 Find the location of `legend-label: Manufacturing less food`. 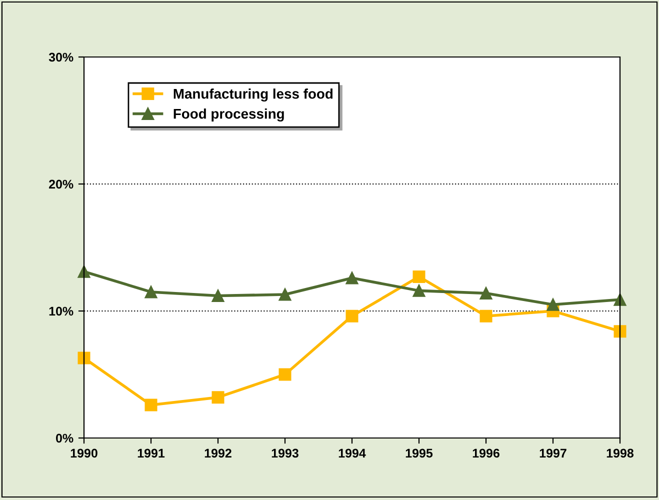

legend-label: Manufacturing less food is located at coordinates (253, 95).